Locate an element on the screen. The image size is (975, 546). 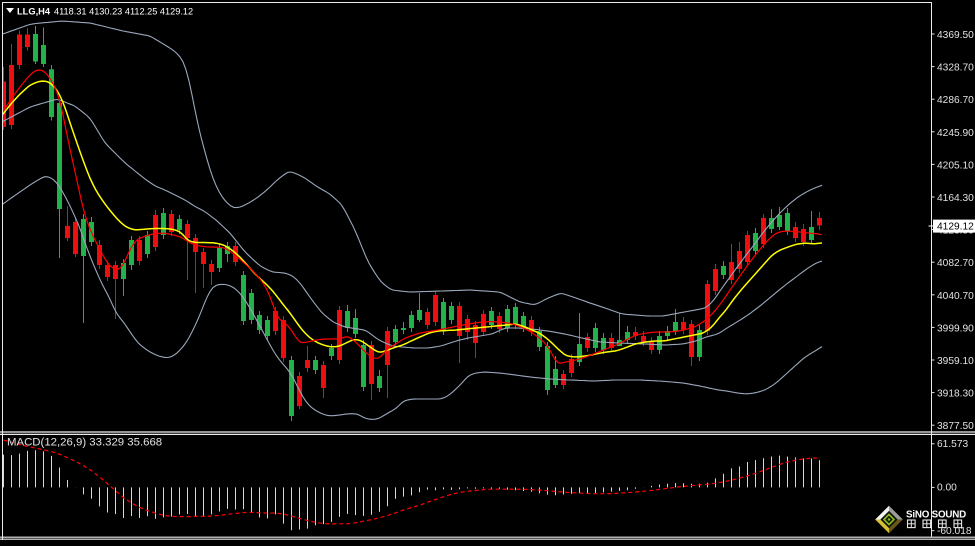
svg-text:4118.31 4130.23 4112.25 4129.1: 4118.31 4130.23 4112.25 4129.12 is located at coordinates (123, 12).